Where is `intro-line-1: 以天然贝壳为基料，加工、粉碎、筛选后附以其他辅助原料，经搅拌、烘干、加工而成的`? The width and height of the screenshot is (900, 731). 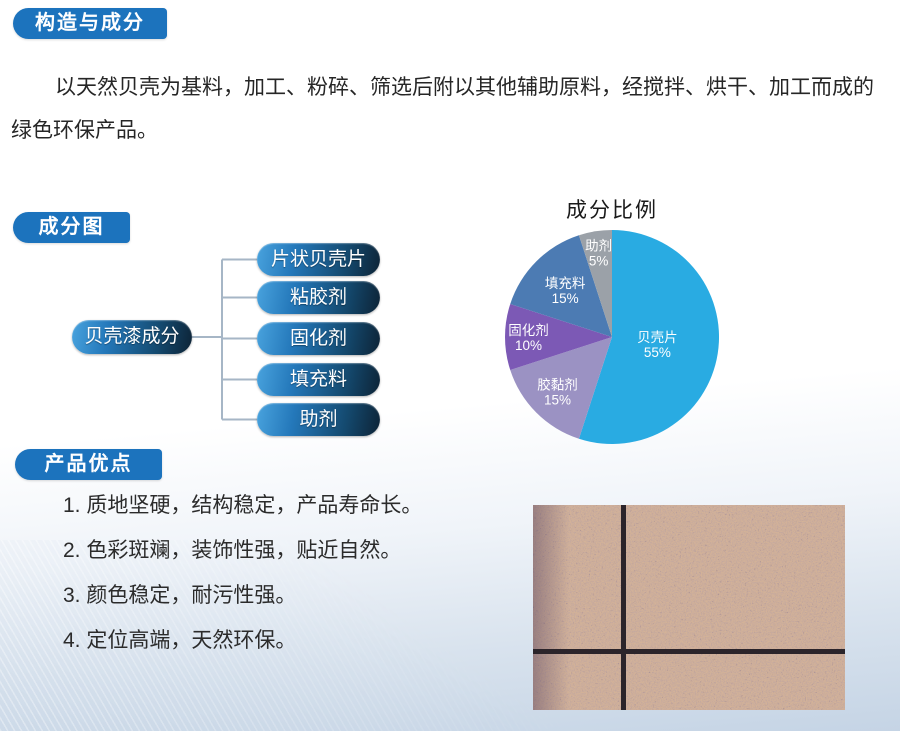
intro-line-1: 以天然贝壳为基料，加工、粉碎、筛选后附以其他辅助原料，经搅拌、烘干、加工而成的 is located at coordinates (464, 87).